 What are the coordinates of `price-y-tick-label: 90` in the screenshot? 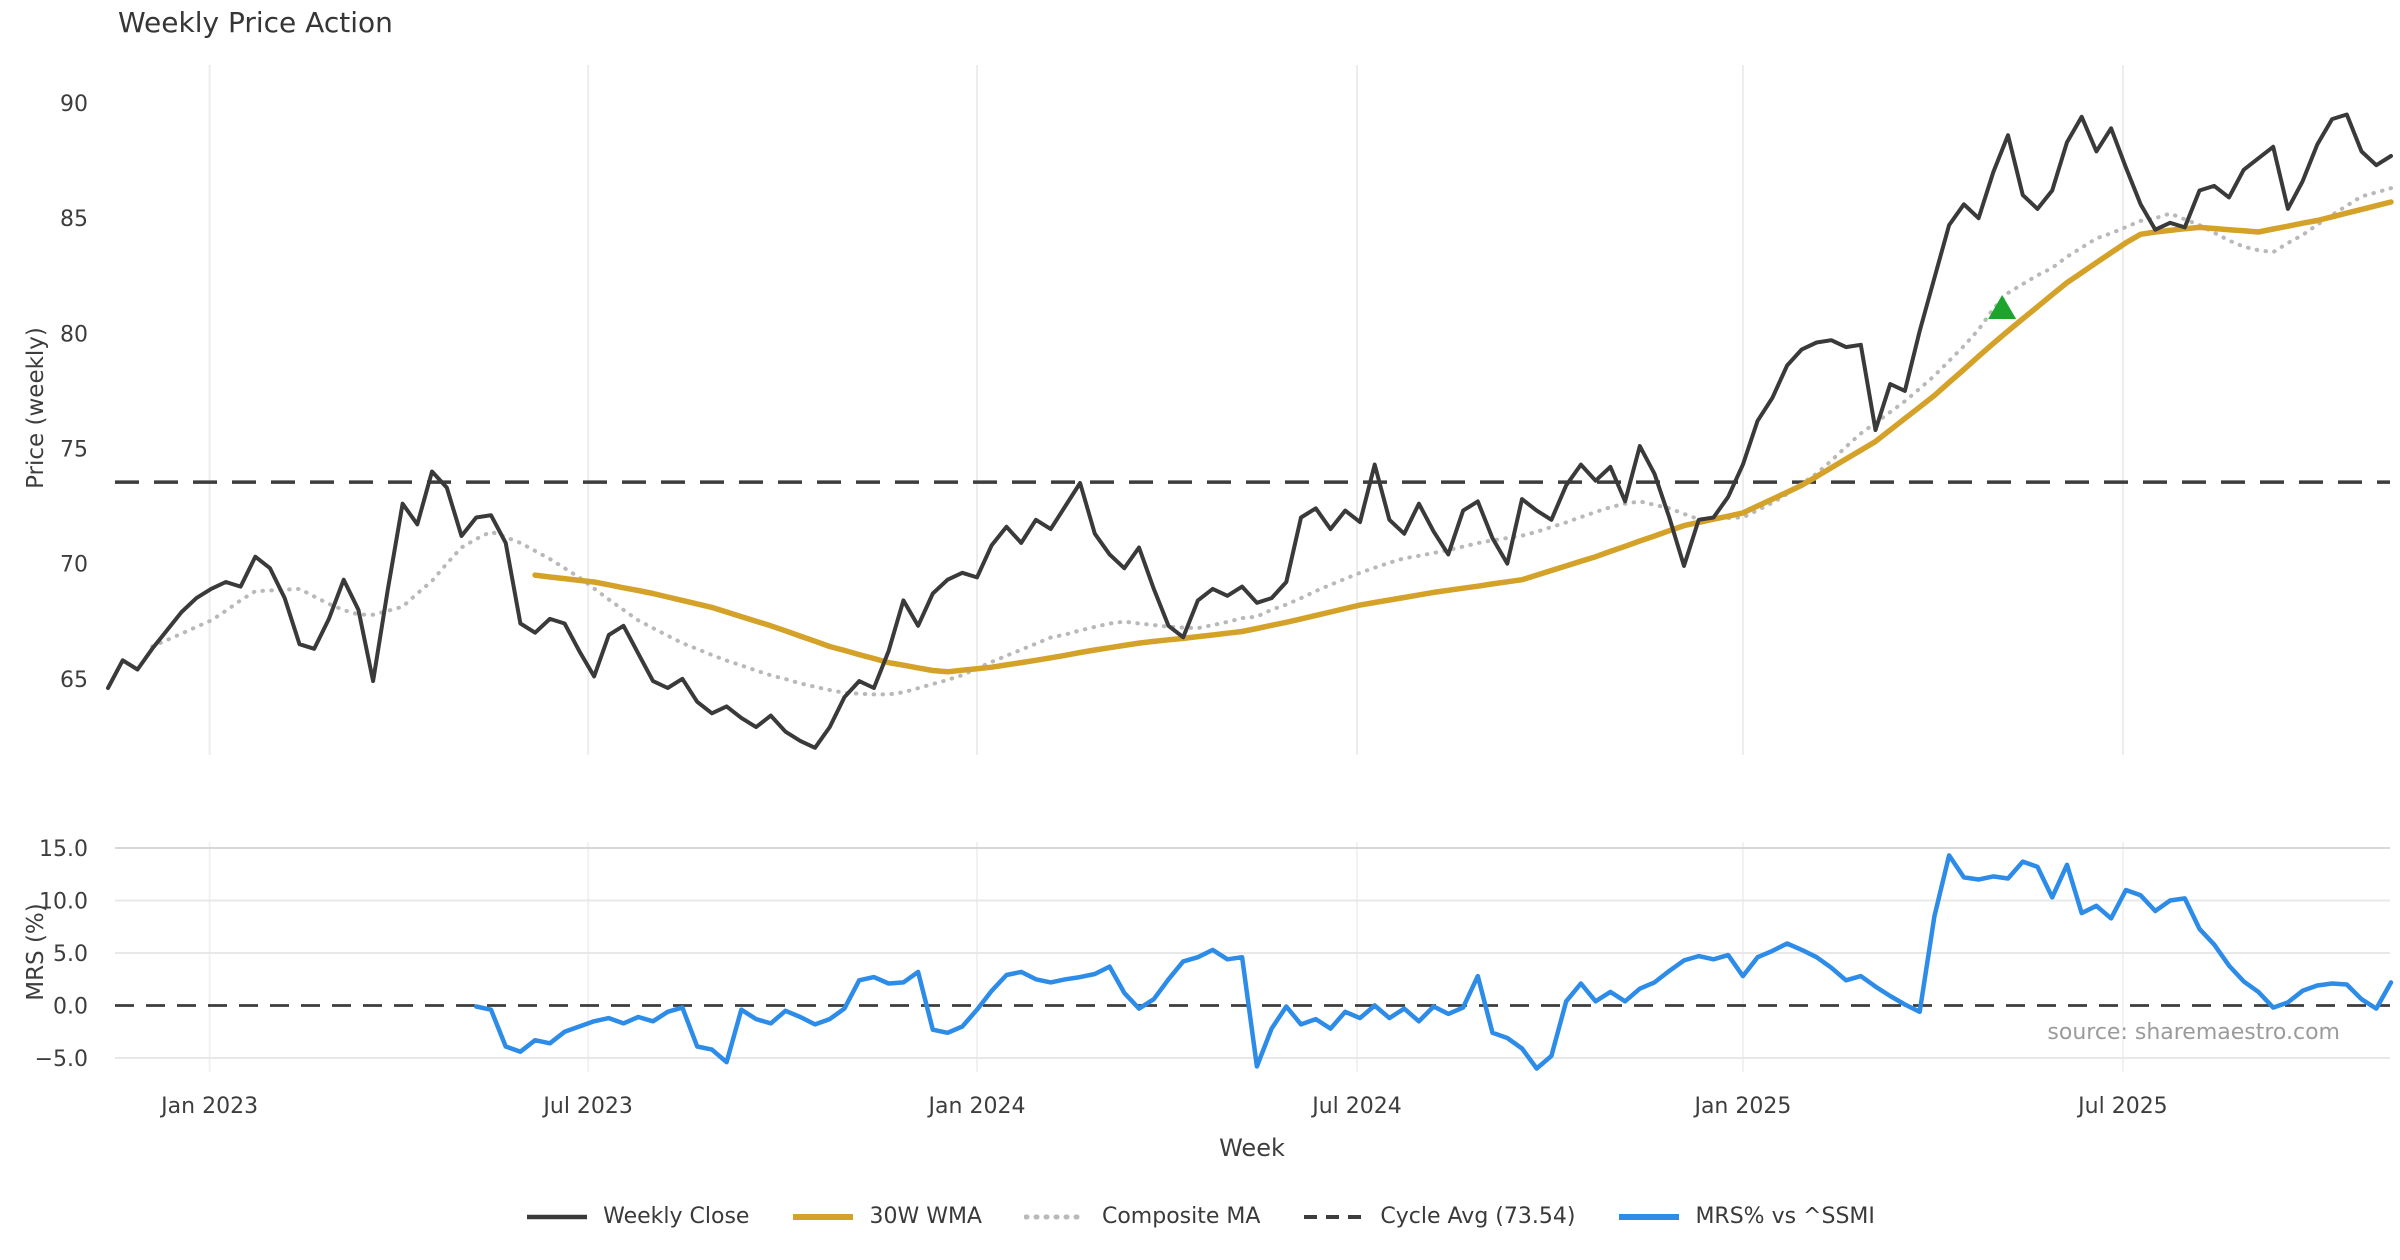 It's located at (74, 104).